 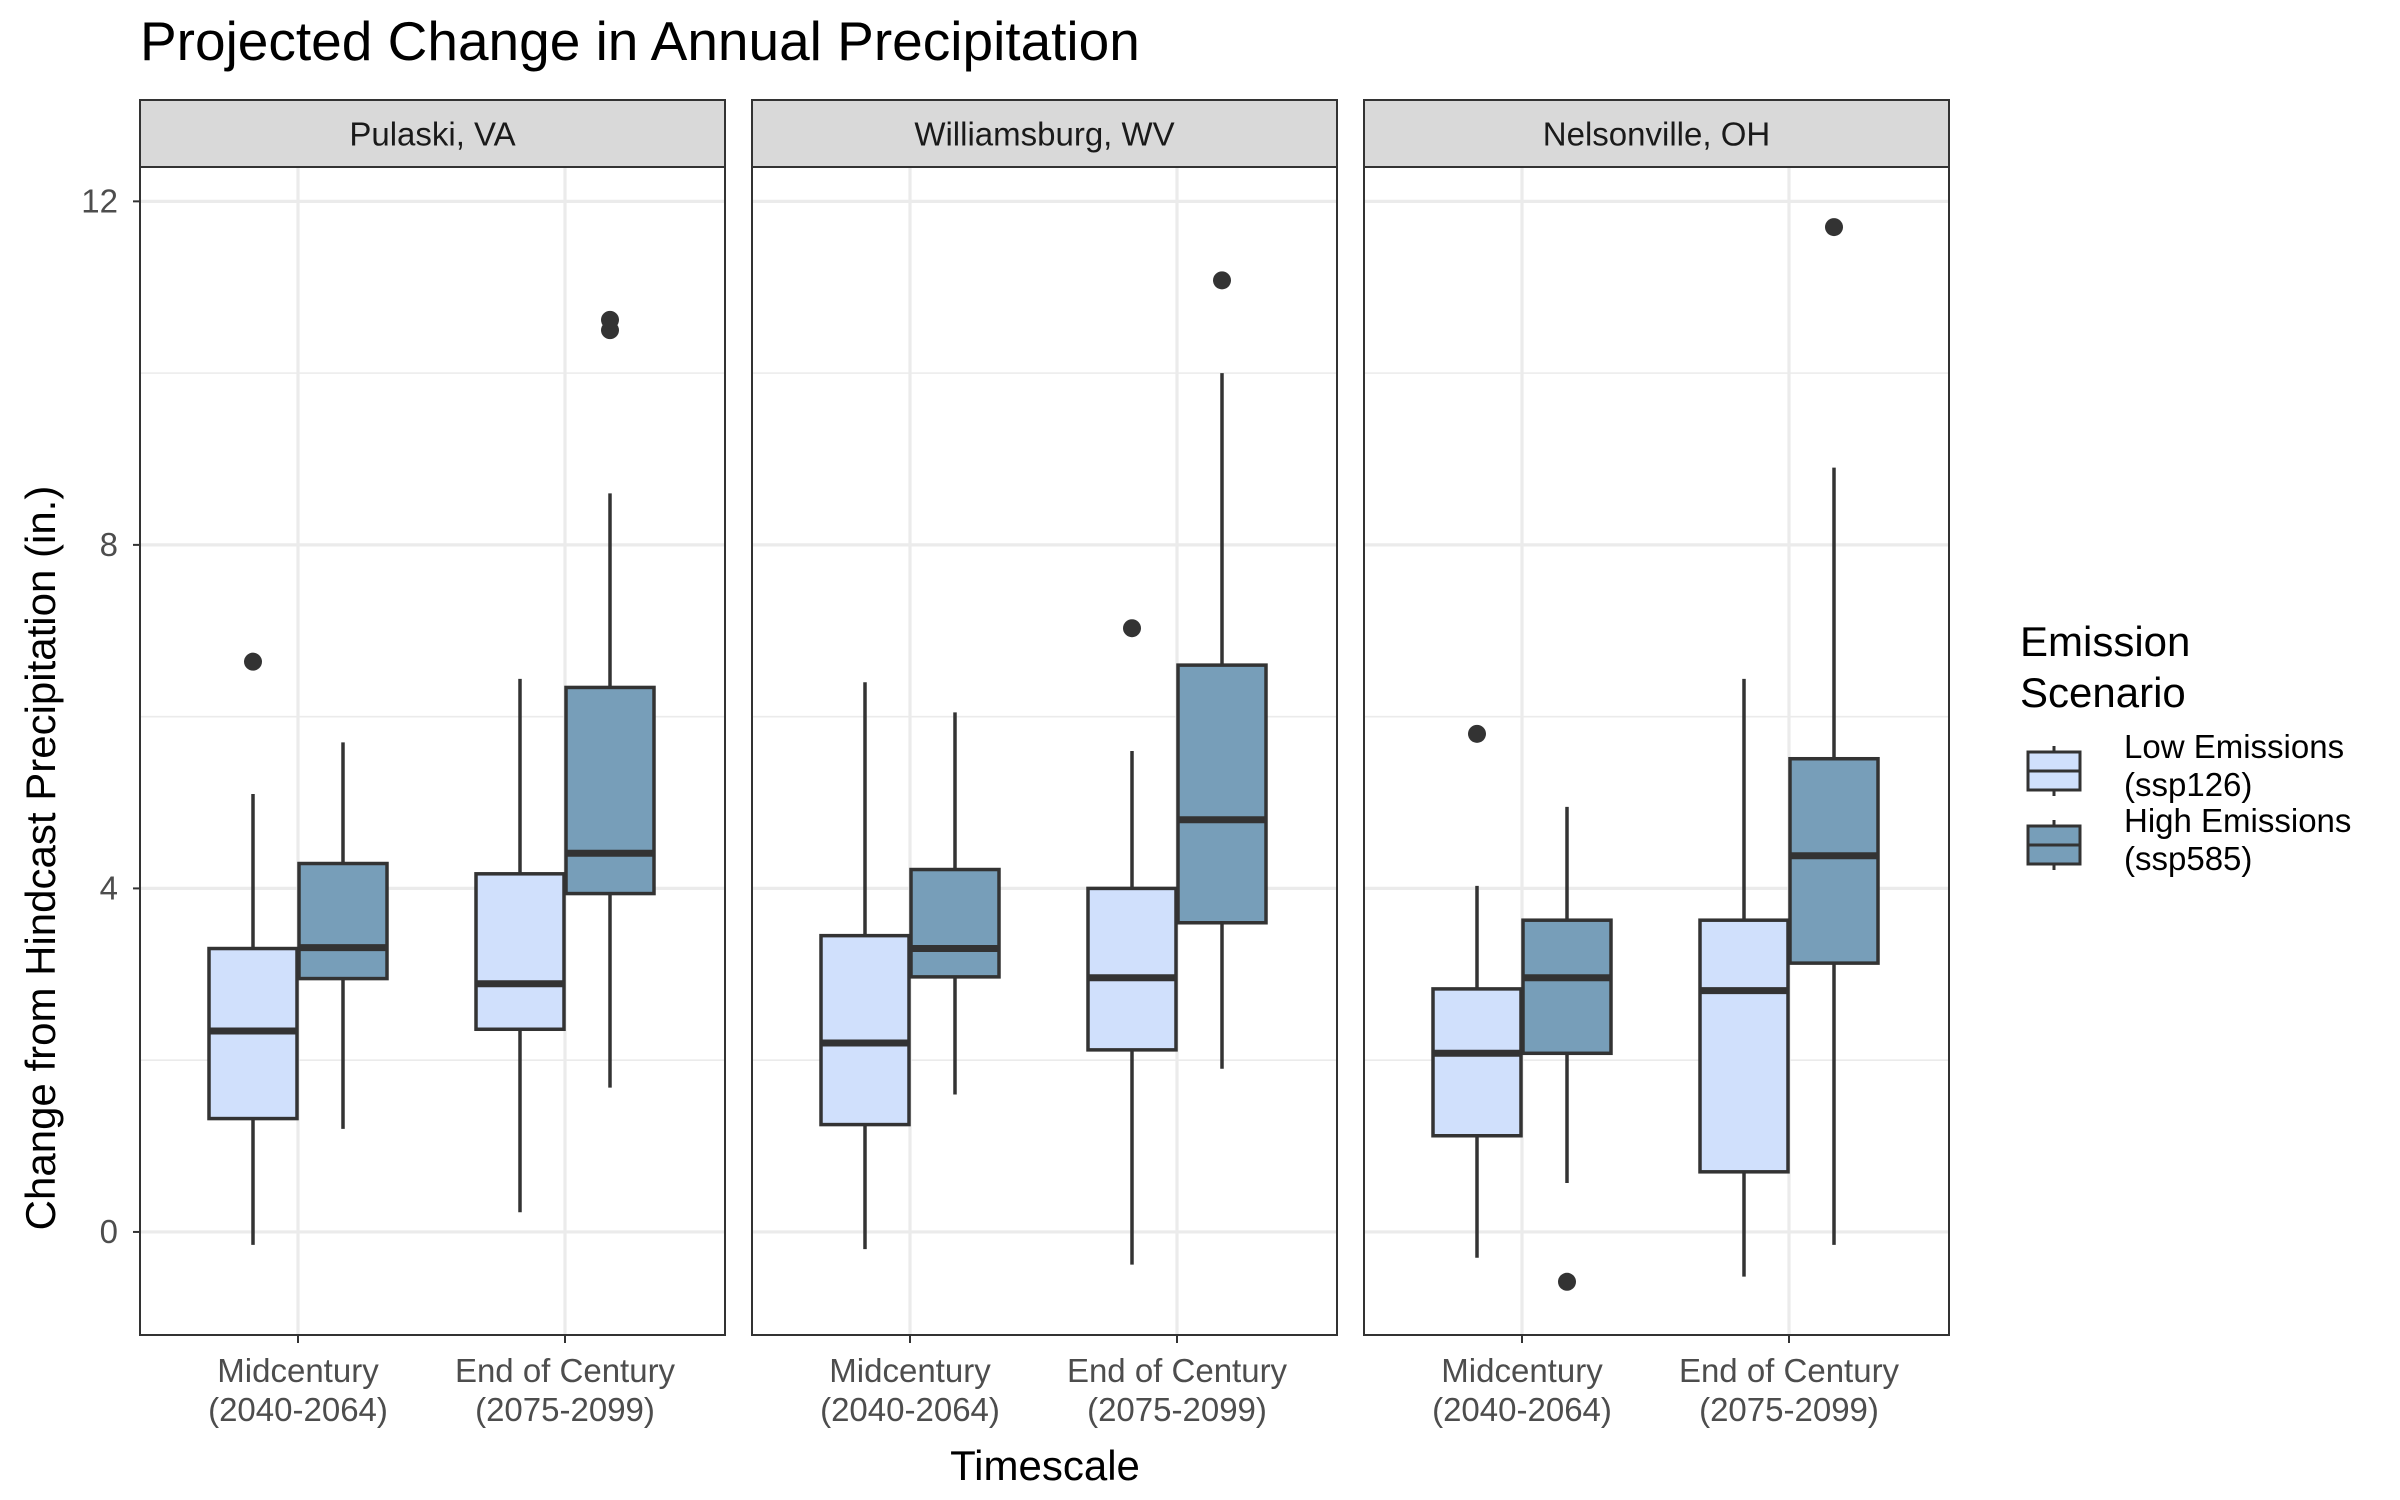 What do you see at coordinates (40, 858) in the screenshot?
I see `y-axis-title: Change from Hindcast Precipitation (in.)` at bounding box center [40, 858].